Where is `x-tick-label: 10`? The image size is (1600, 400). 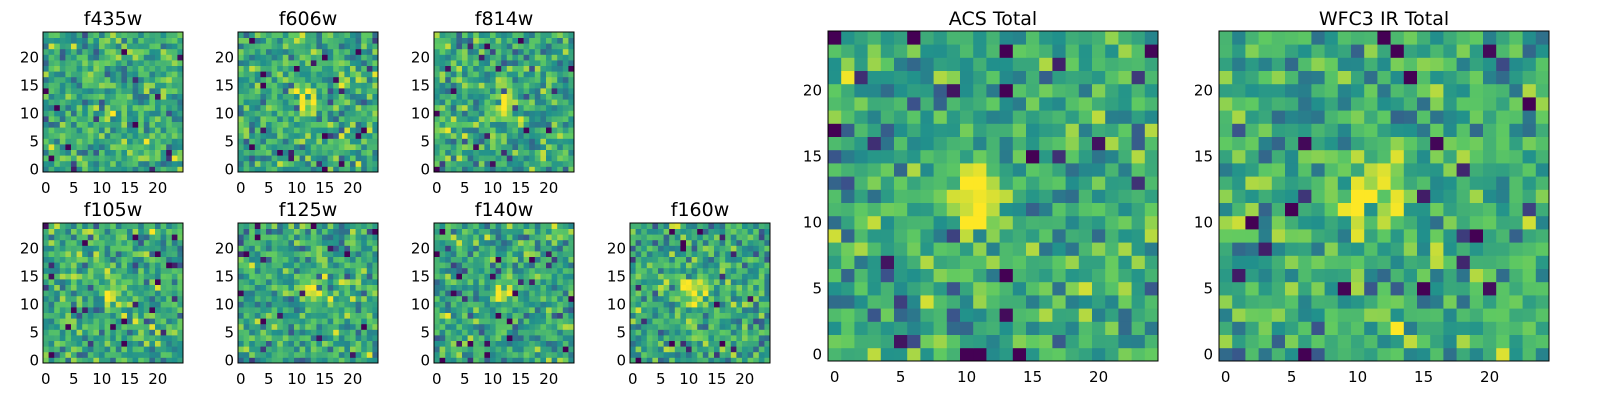
x-tick-label: 10 is located at coordinates (296, 188).